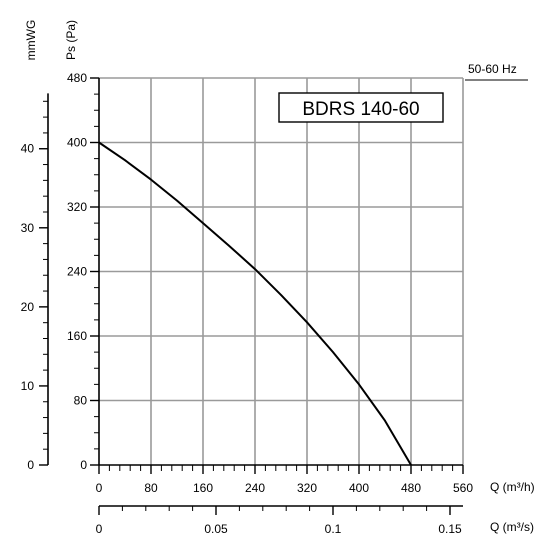  What do you see at coordinates (333, 529) in the screenshot?
I see `x2-tick-label: 0.1` at bounding box center [333, 529].